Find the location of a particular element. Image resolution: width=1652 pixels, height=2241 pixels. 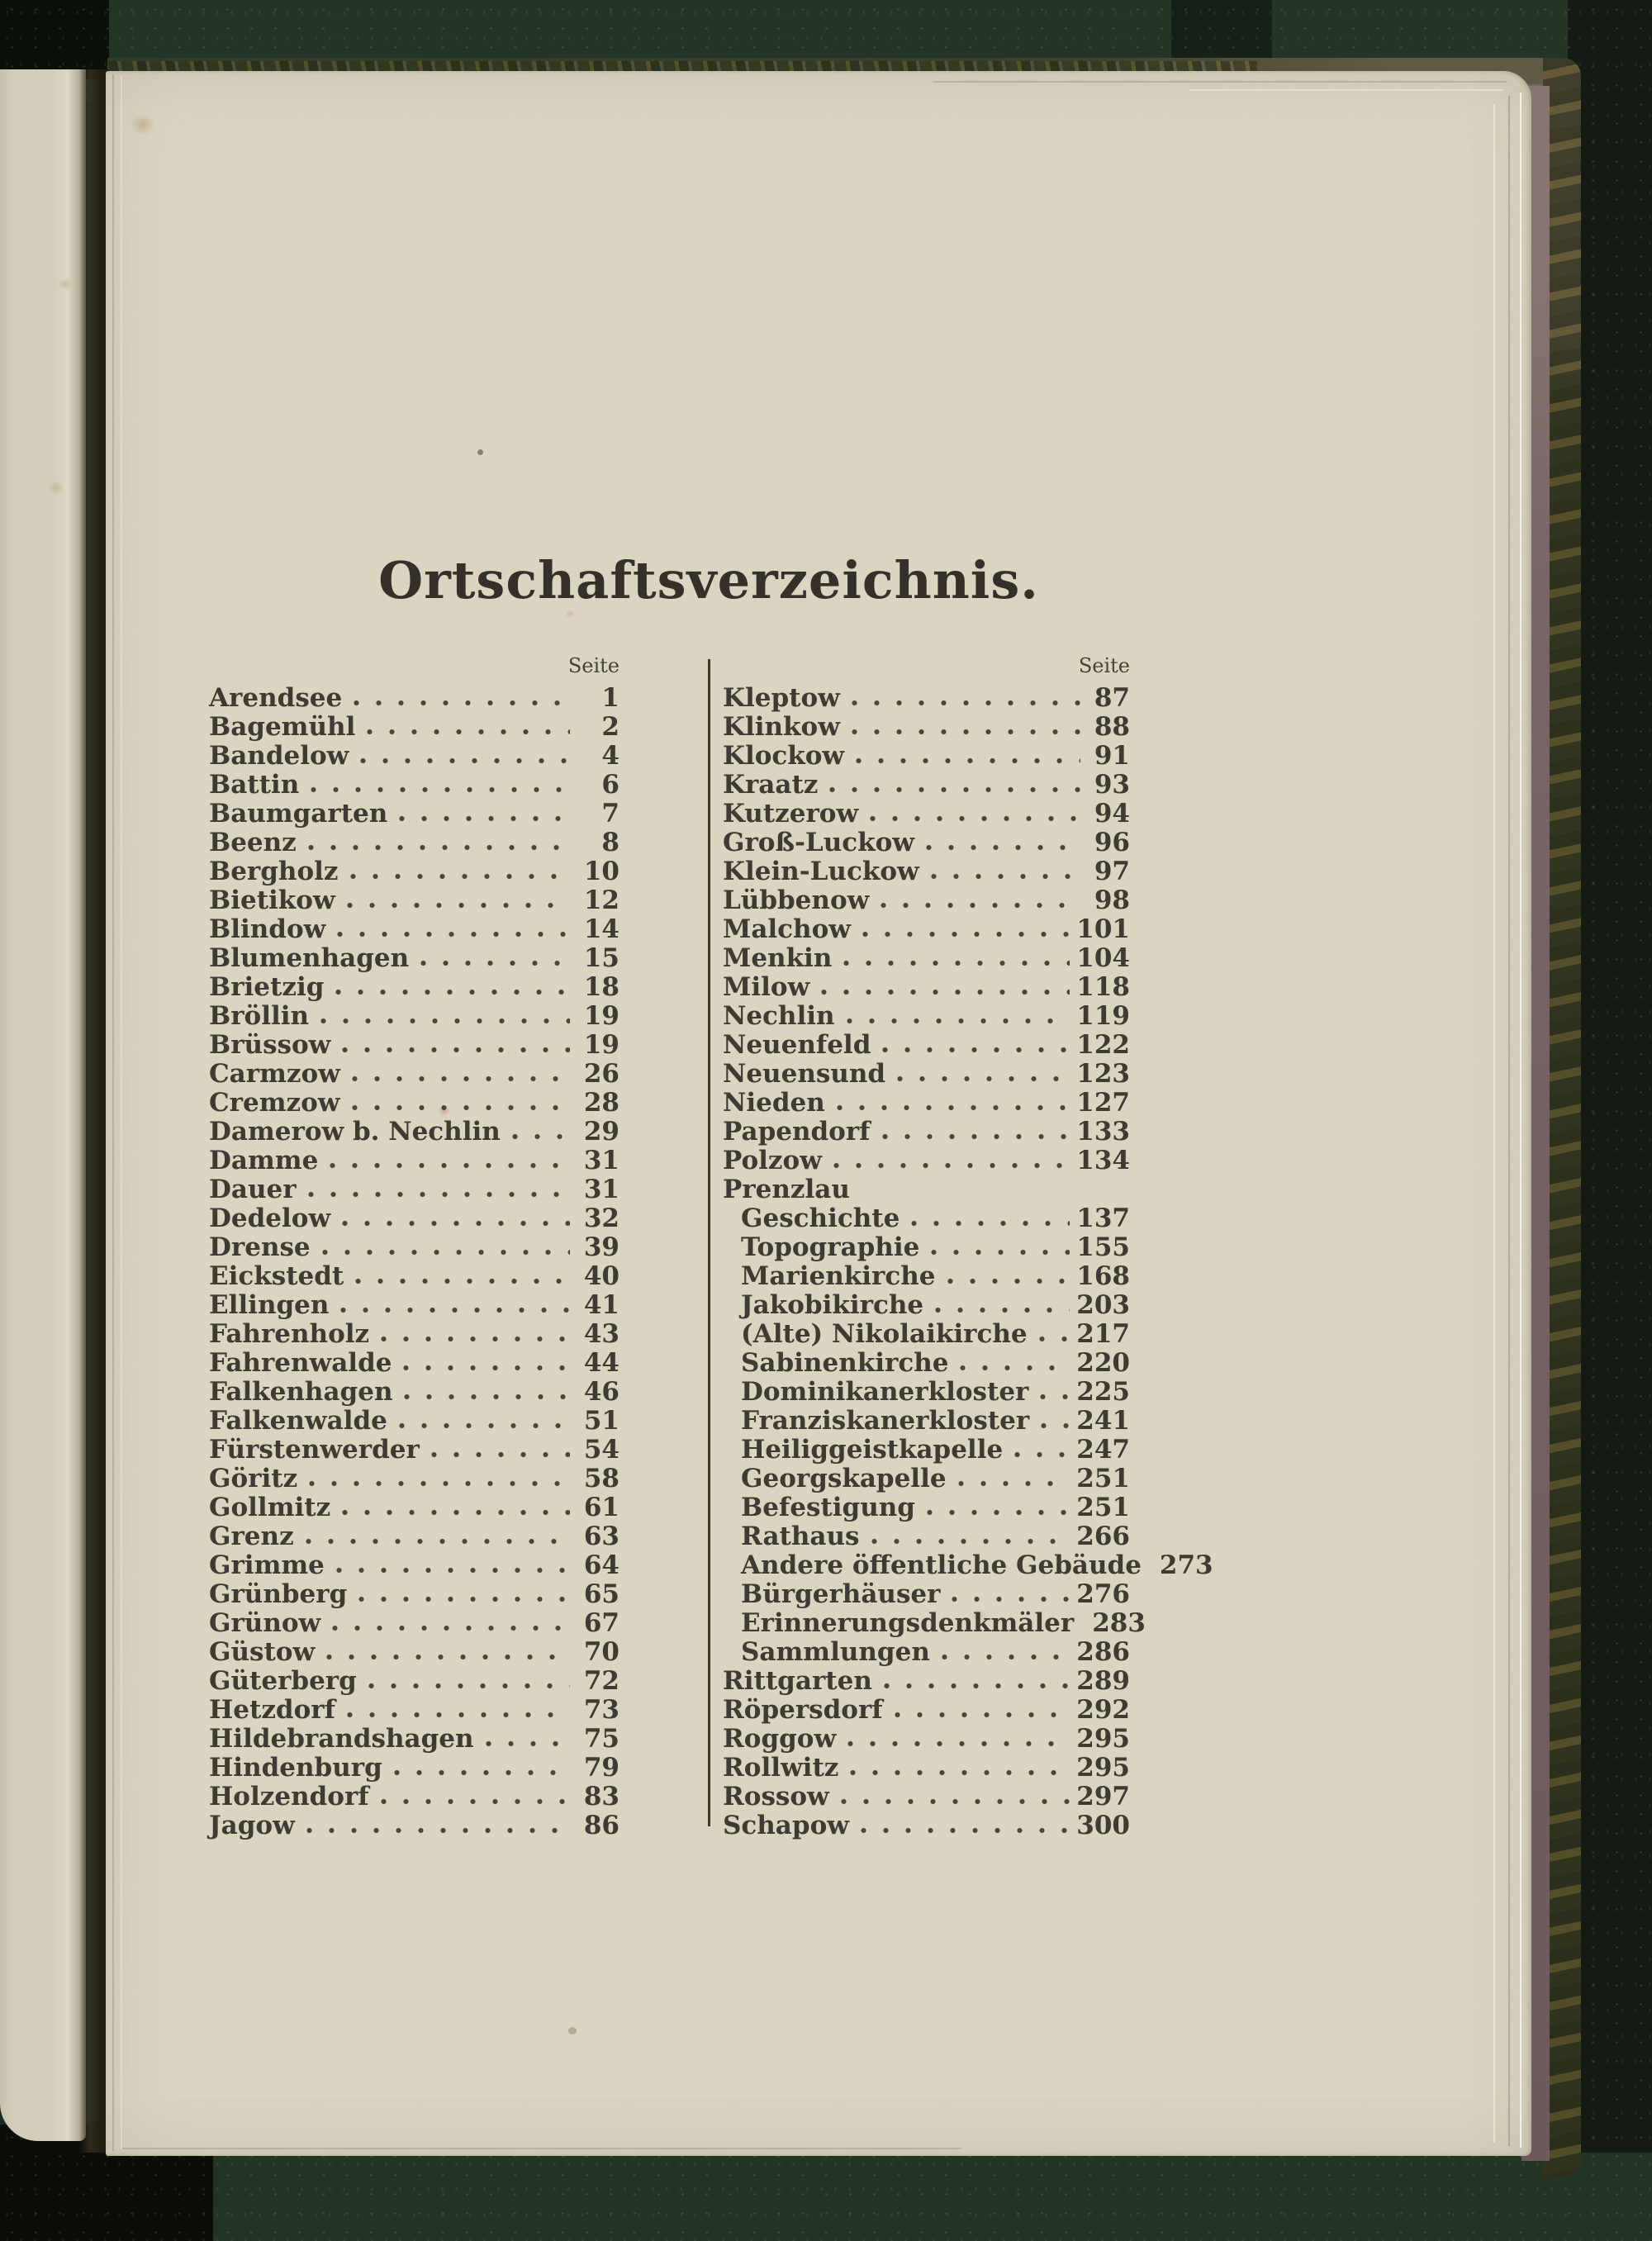

toc-entry: Andere öffentliche Gebäude 273 is located at coordinates (968, 1565).